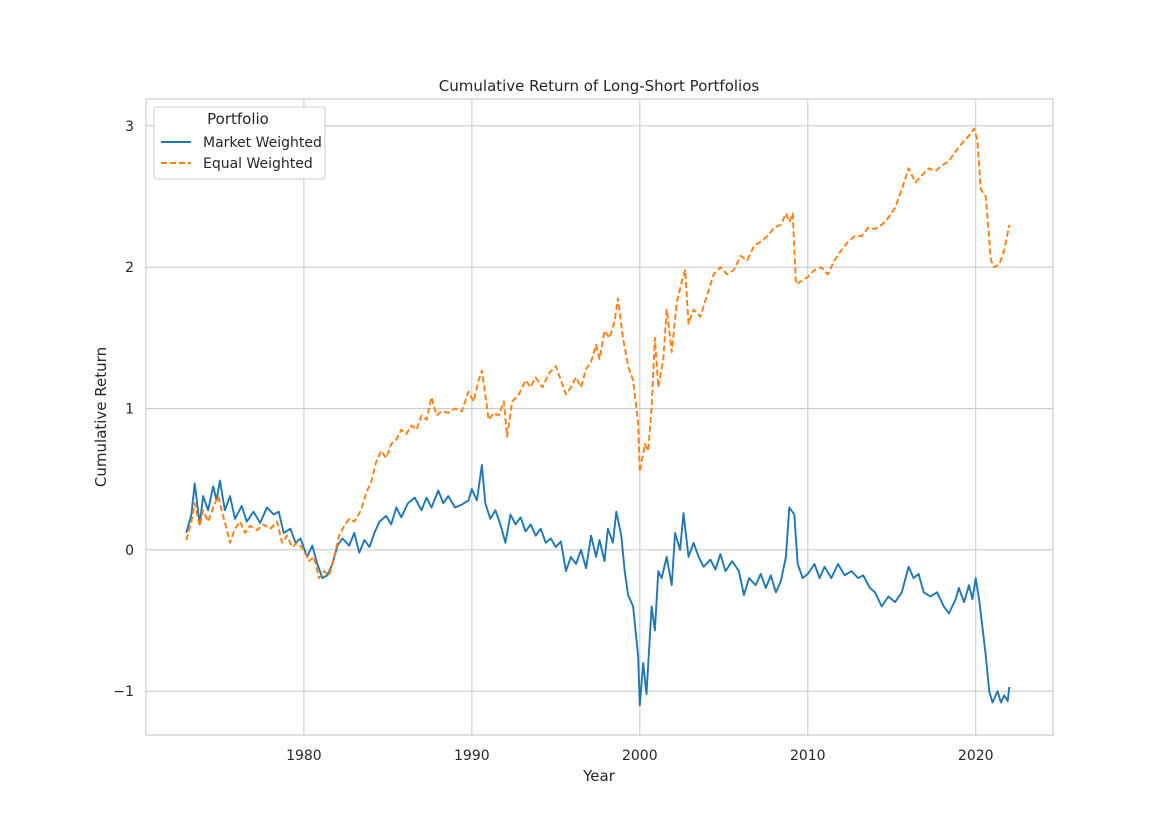 The height and width of the screenshot is (827, 1170). I want to click on x-axis-label: Year, so click(599, 776).